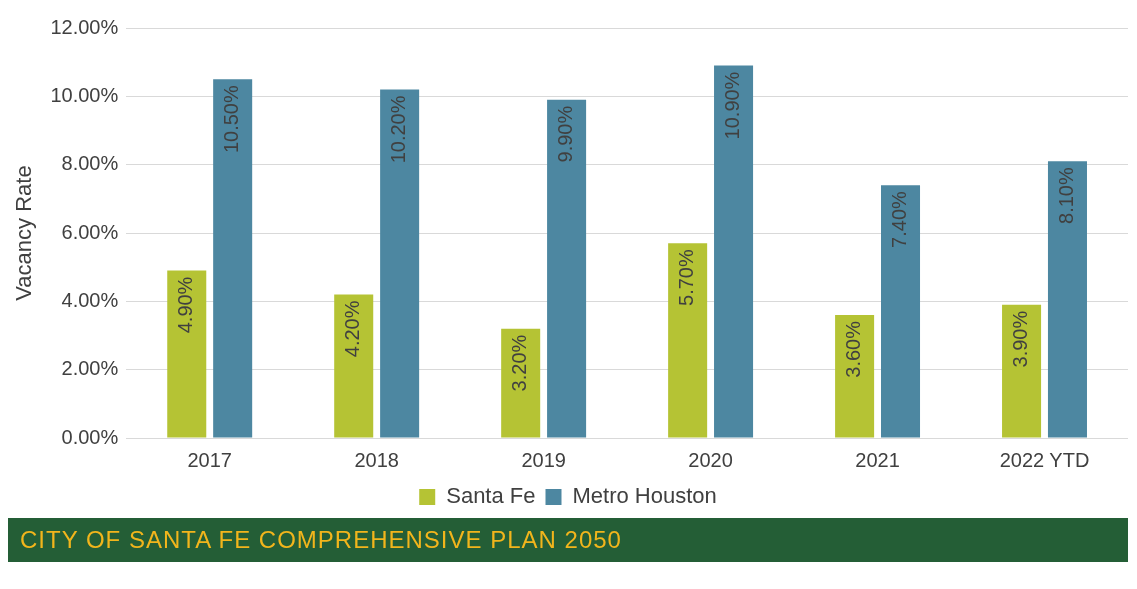 Image resolution: width=1137 pixels, height=589 pixels. I want to click on data-label: 10.20%, so click(398, 129).